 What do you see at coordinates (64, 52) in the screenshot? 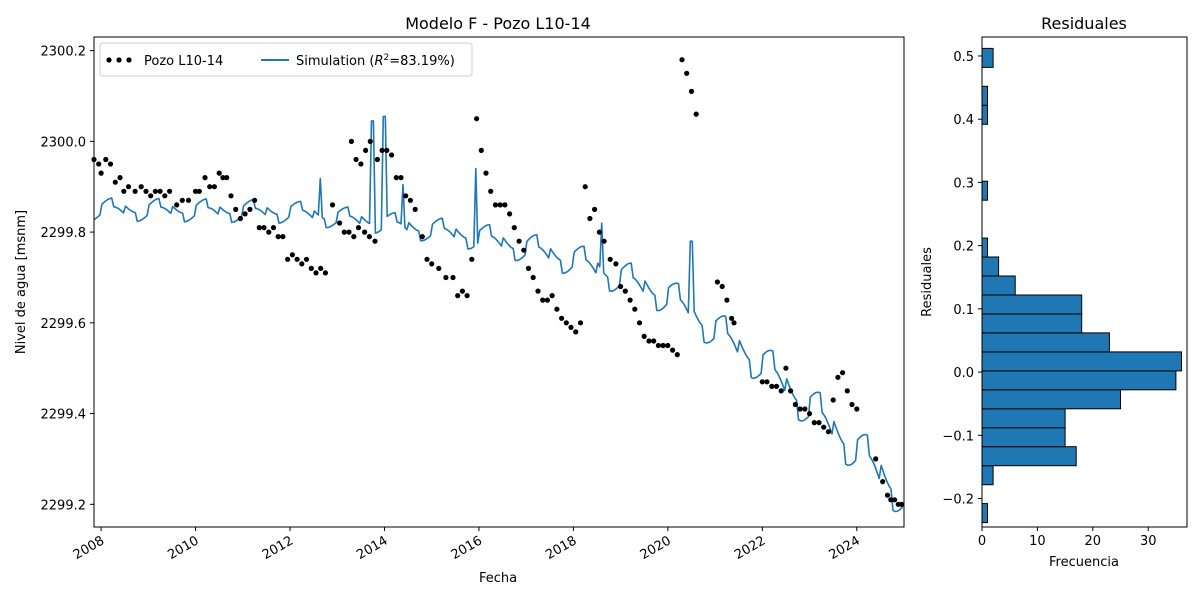
I see `y-tick-label: 2300.2` at bounding box center [64, 52].